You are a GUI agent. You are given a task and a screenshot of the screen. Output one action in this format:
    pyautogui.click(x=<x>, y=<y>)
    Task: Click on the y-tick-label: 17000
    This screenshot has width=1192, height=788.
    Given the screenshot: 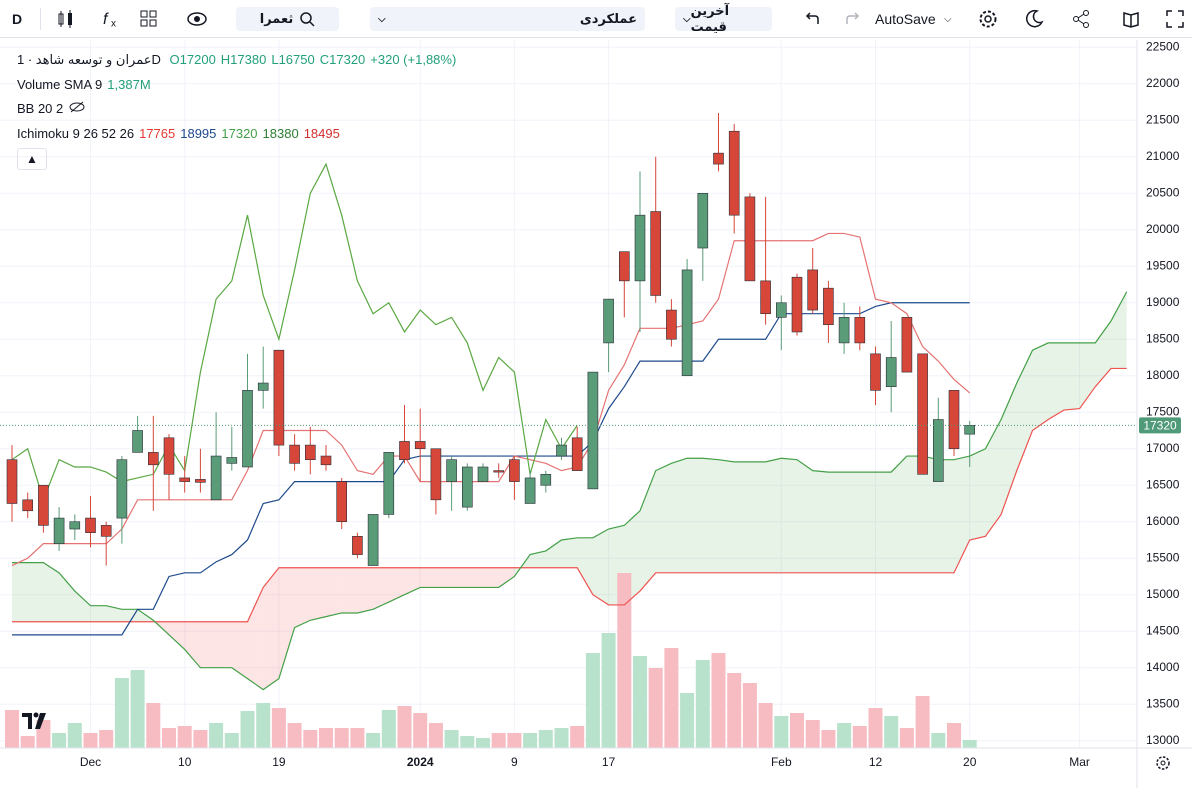 What is the action you would take?
    pyautogui.click(x=1163, y=448)
    